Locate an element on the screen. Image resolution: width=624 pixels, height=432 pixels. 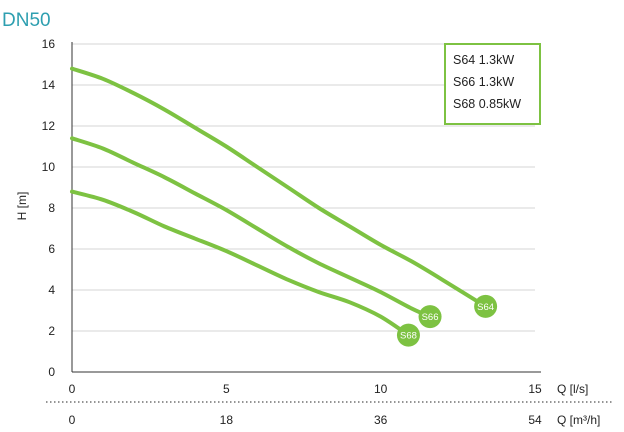
series-marker-s64 is located at coordinates (486, 306).